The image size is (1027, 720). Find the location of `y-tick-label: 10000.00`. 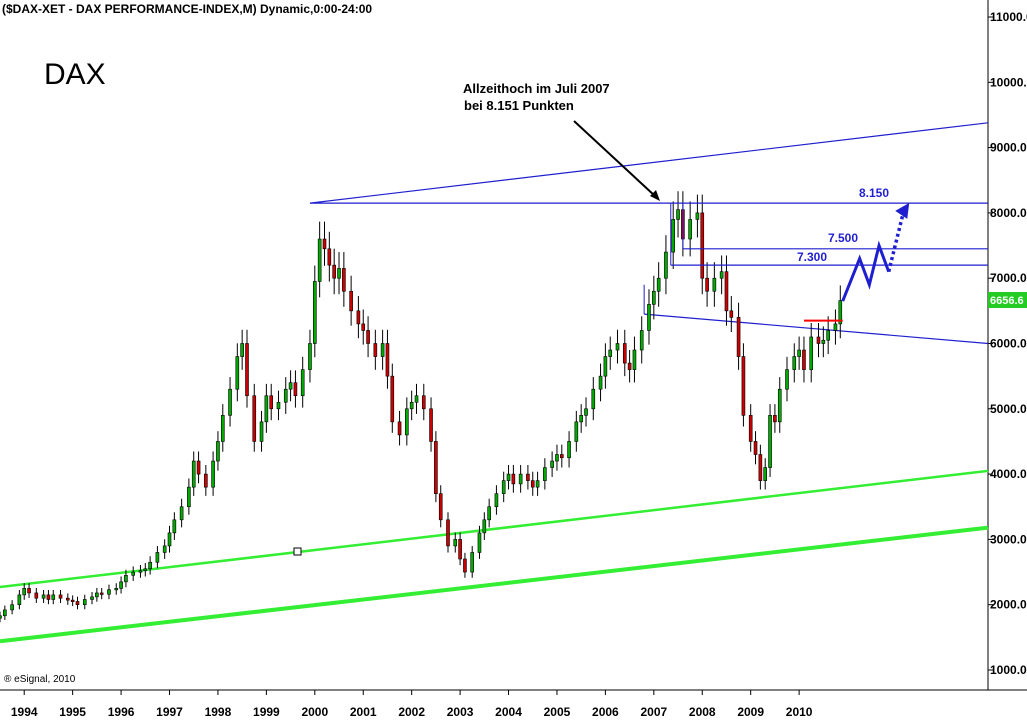

y-tick-label: 10000.00 is located at coordinates (1008, 82).